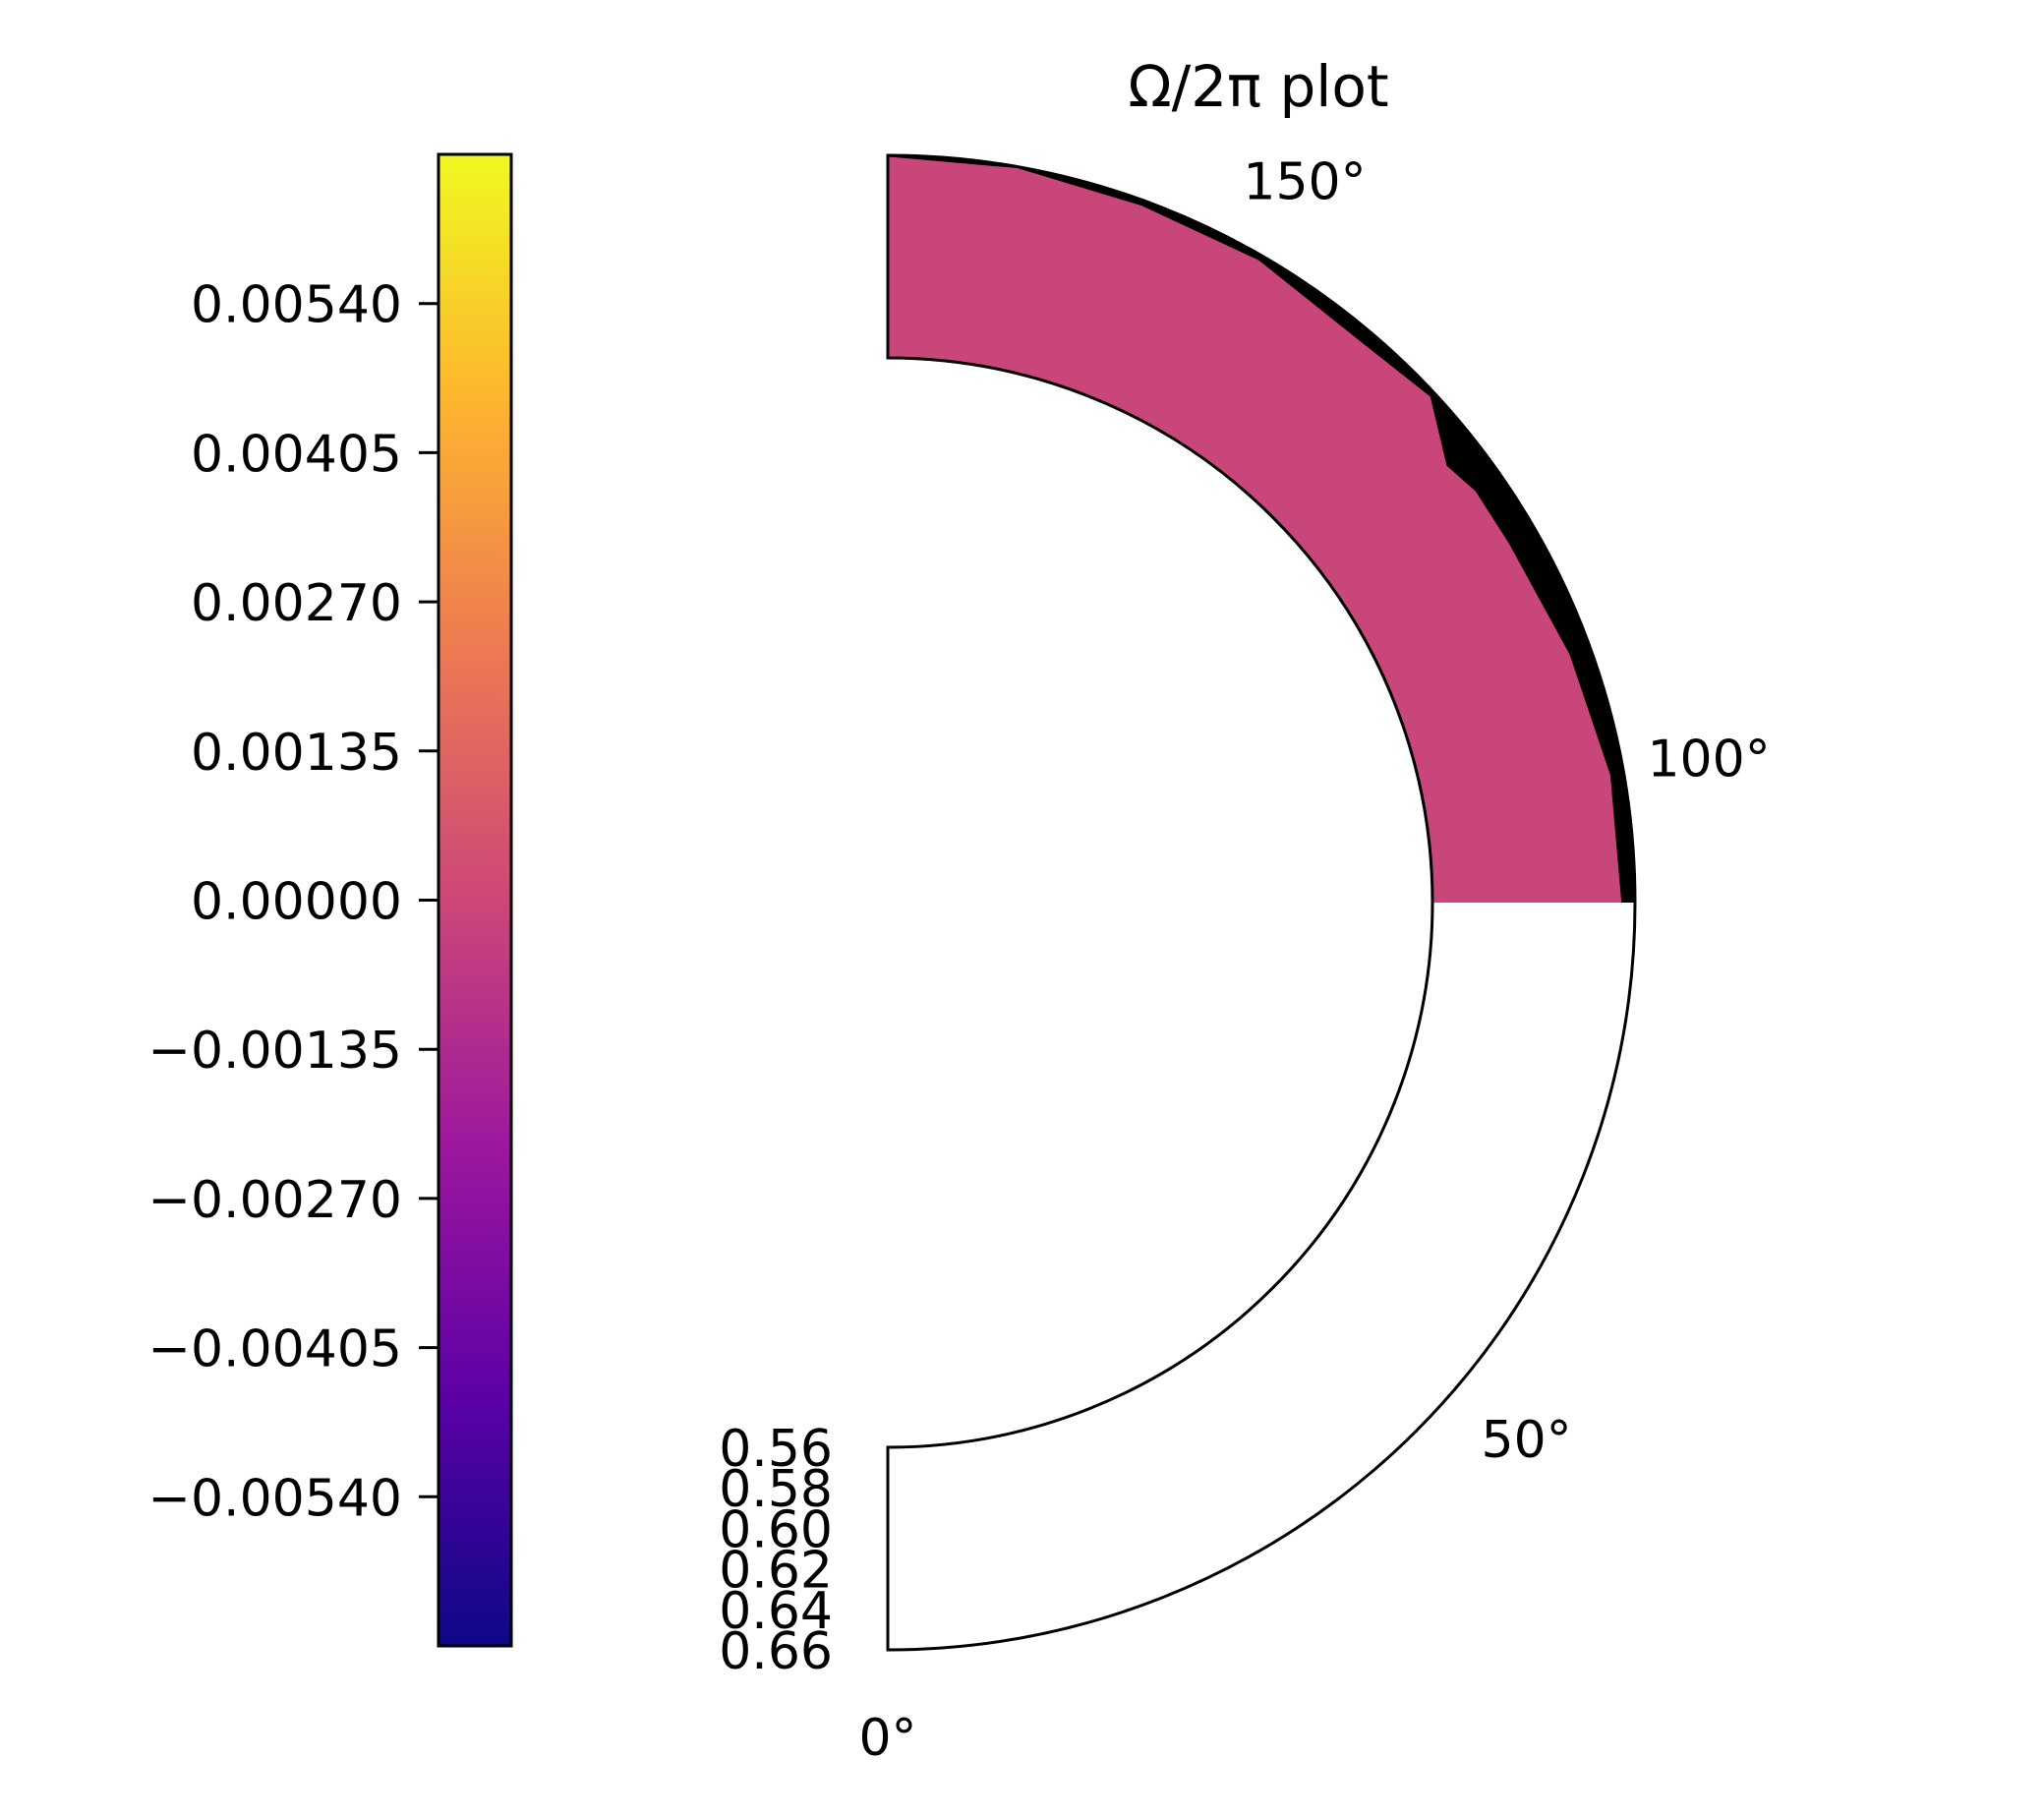  What do you see at coordinates (776, 1611) in the screenshot?
I see `r-tick-label: 0.64` at bounding box center [776, 1611].